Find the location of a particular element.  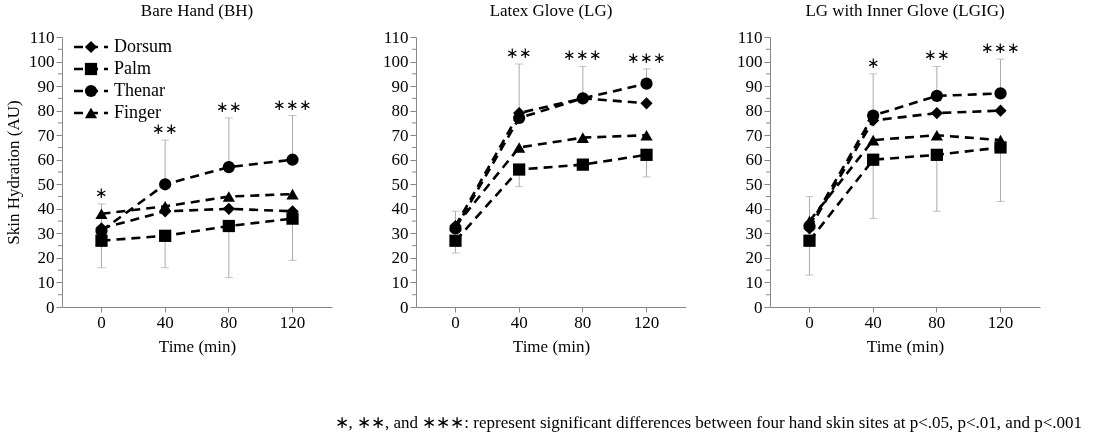

chart-title: Latex Glove (LG) is located at coordinates (551, 10).